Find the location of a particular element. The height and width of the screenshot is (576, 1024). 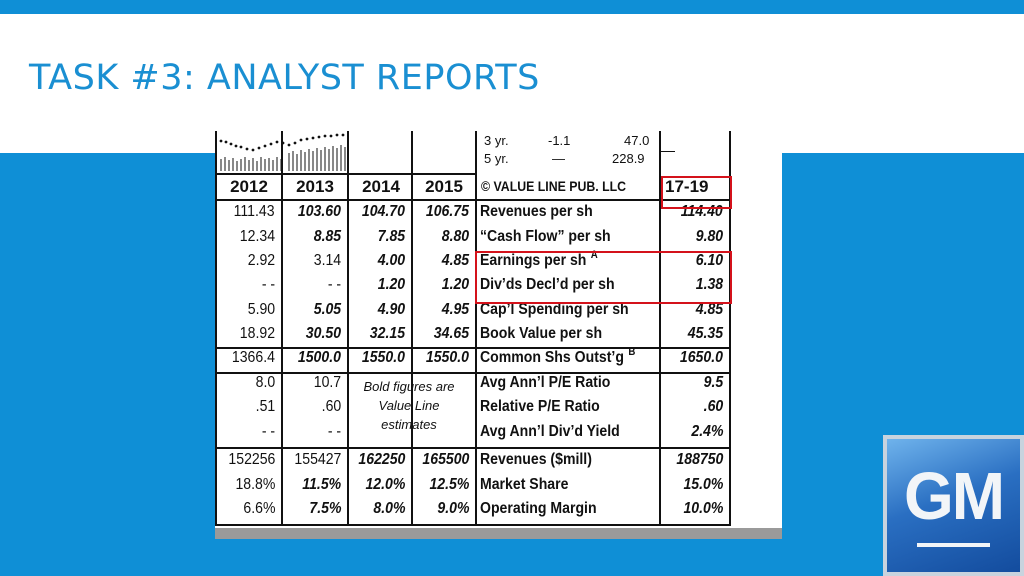

gm-logo: GM is located at coordinates (953, 505).